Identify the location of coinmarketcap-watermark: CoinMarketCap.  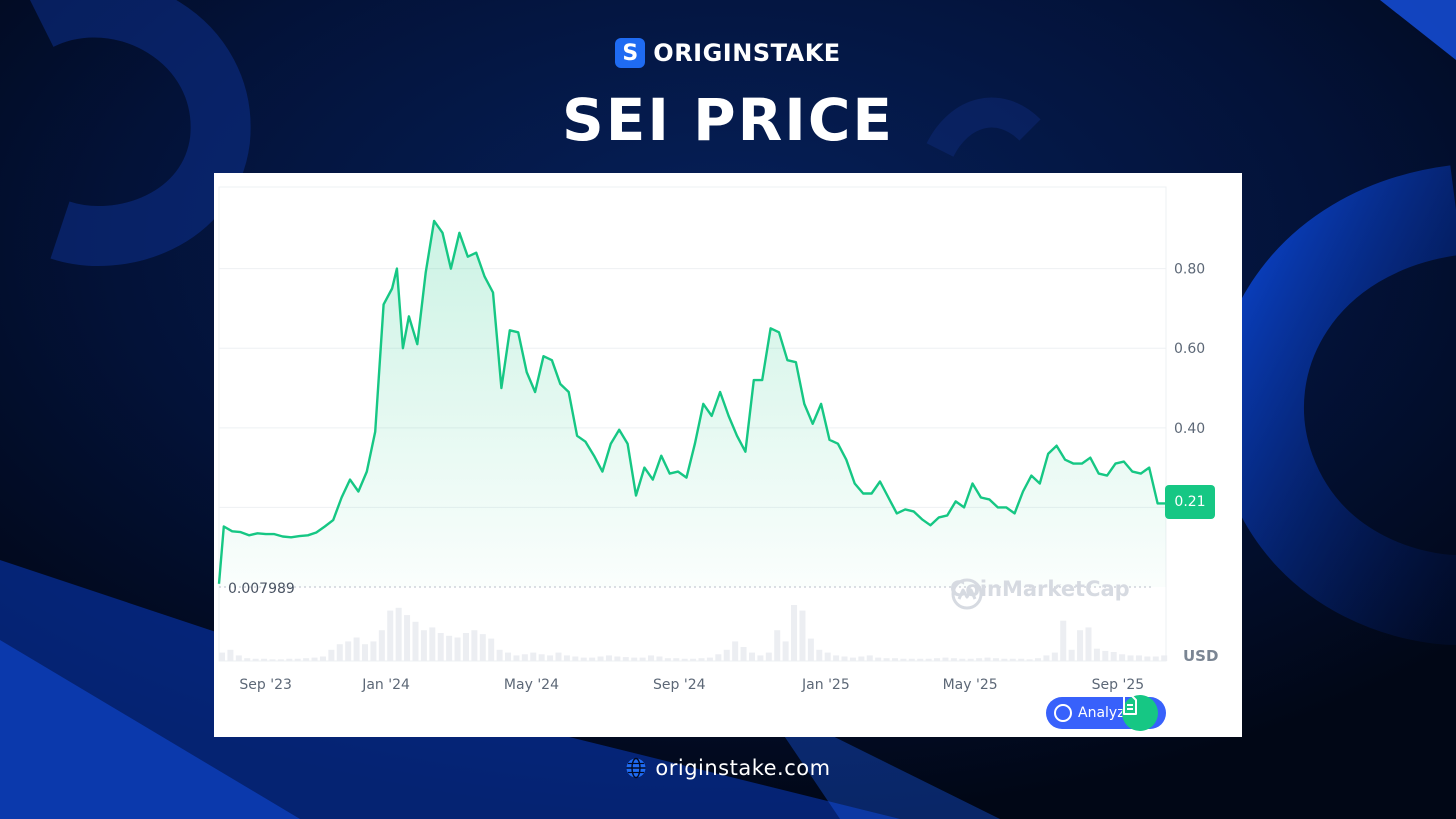
(1040, 593).